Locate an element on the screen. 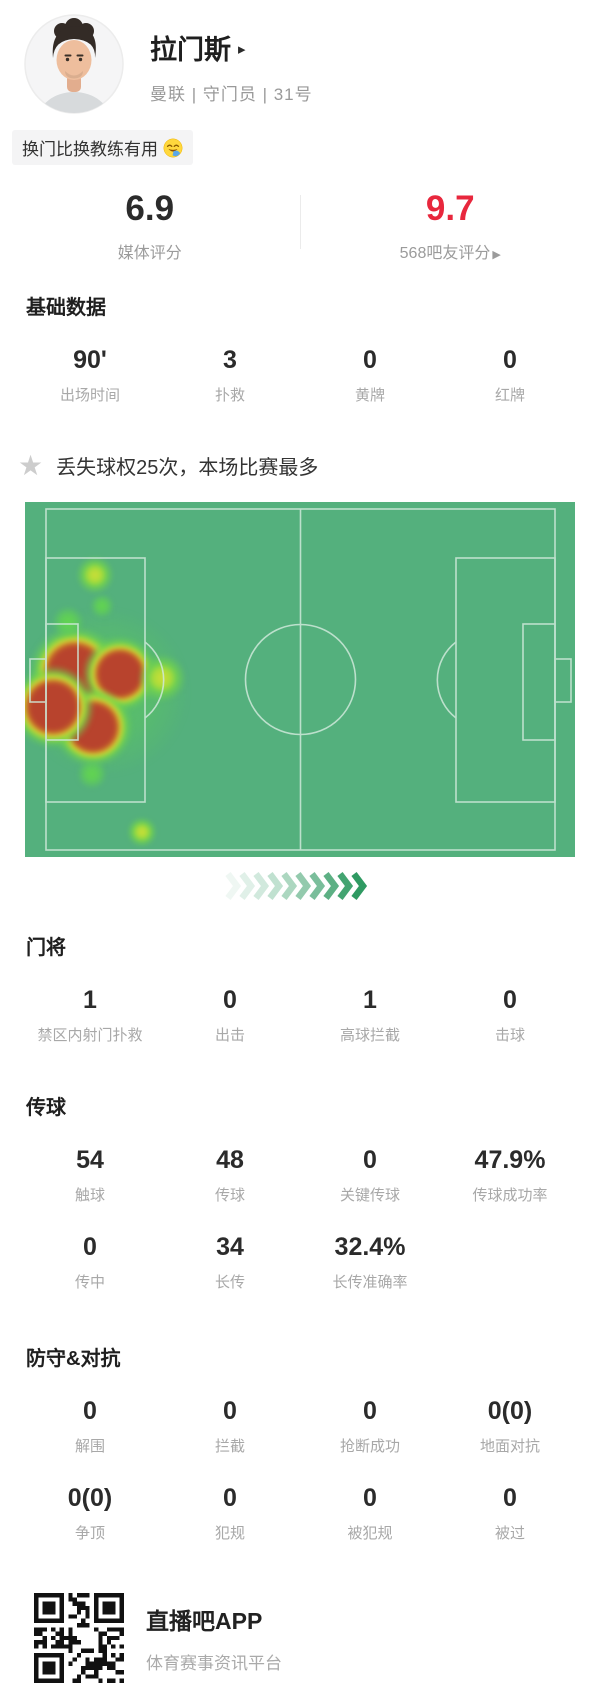 The width and height of the screenshot is (600, 1683). player-tag: 换门比换教练有用 is located at coordinates (102, 147).